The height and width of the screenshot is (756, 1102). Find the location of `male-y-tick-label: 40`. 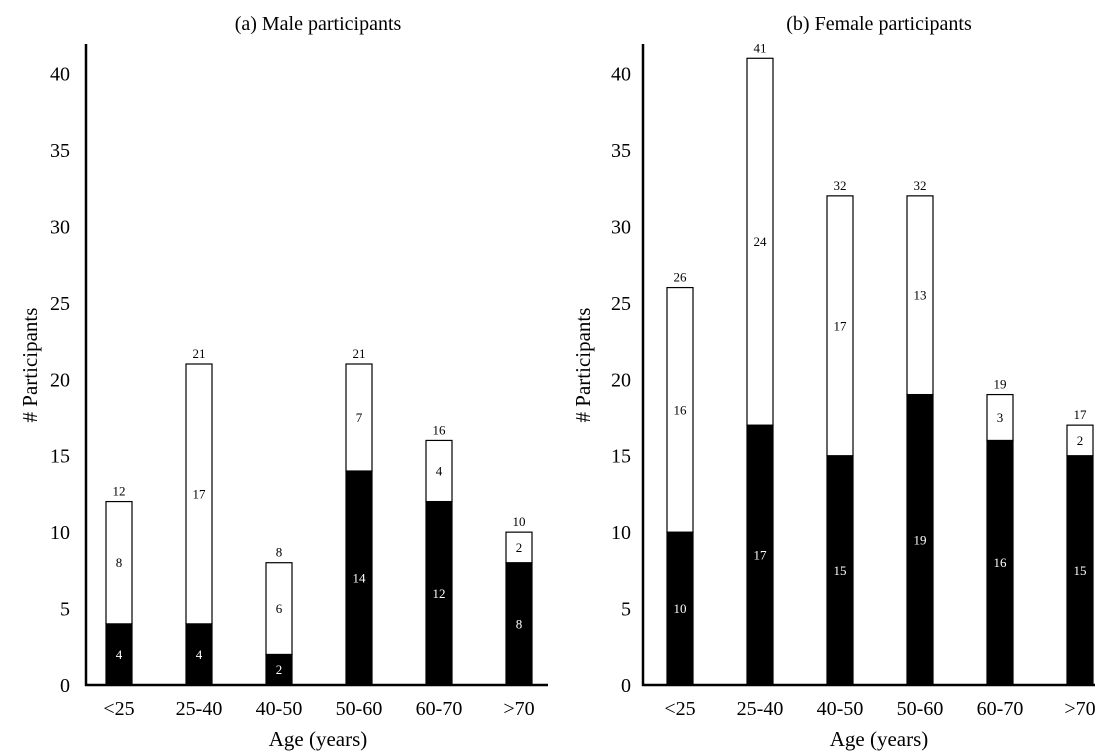

male-y-tick-label: 40 is located at coordinates (60, 75).